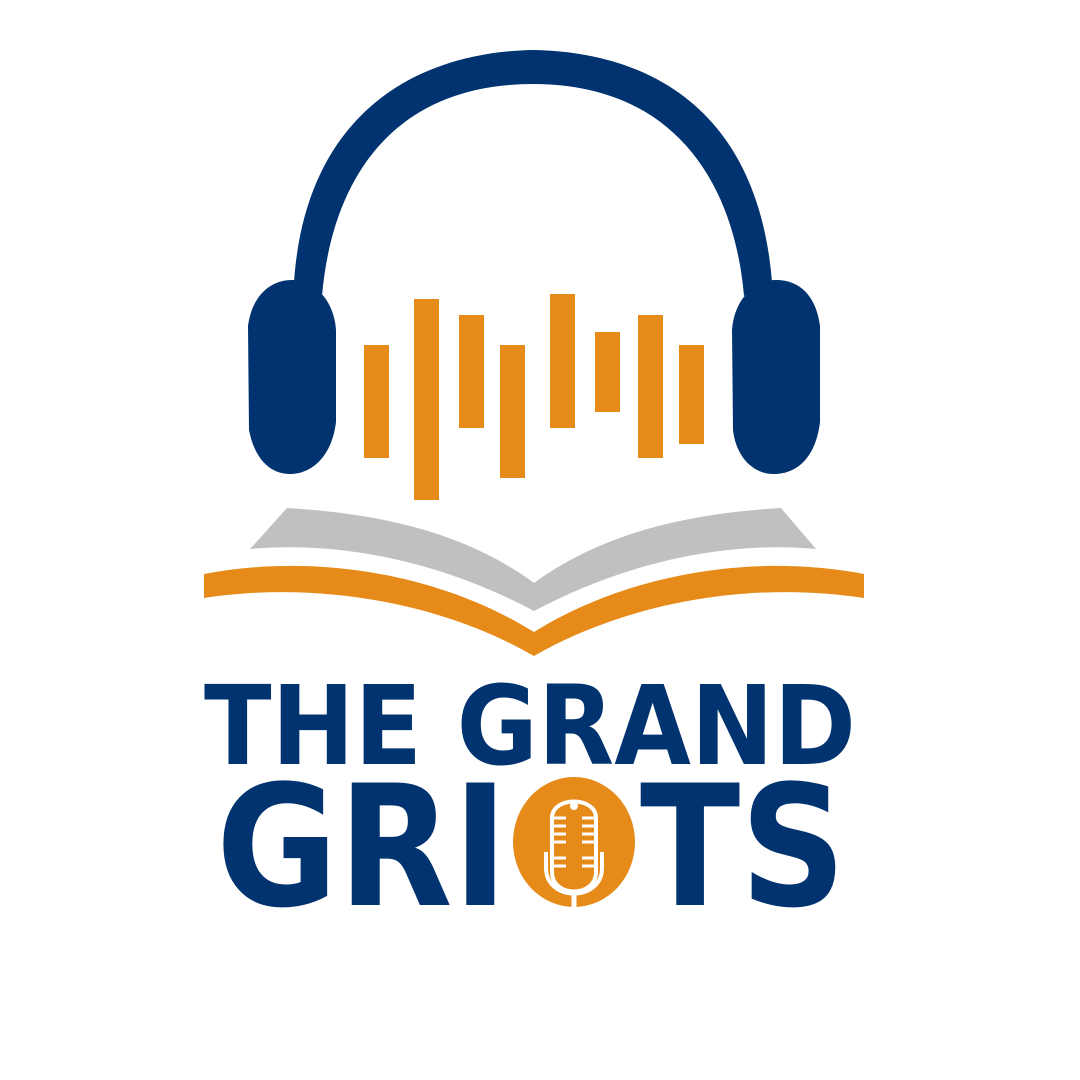 The image size is (1080, 1080). What do you see at coordinates (534, 397) in the screenshot?
I see `sound-wave-icon` at bounding box center [534, 397].